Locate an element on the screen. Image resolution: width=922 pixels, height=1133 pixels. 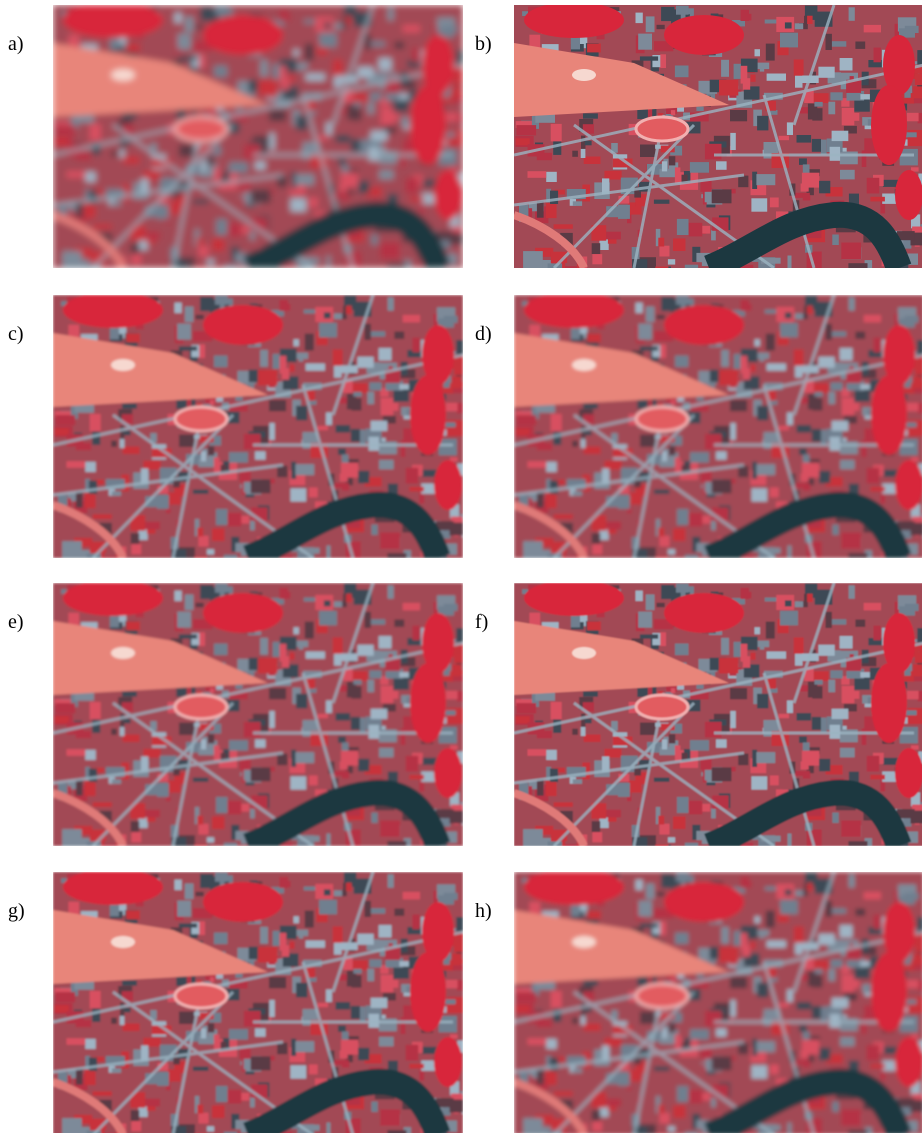
panel-label: f) is located at coordinates (482, 622).